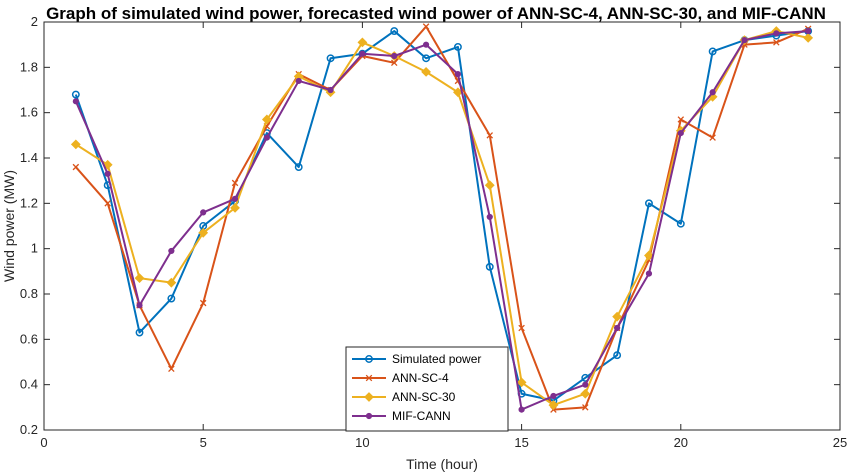 This screenshot has height=474, width=850. What do you see at coordinates (29, 157) in the screenshot?
I see `y-tick-label: 1.4` at bounding box center [29, 157].